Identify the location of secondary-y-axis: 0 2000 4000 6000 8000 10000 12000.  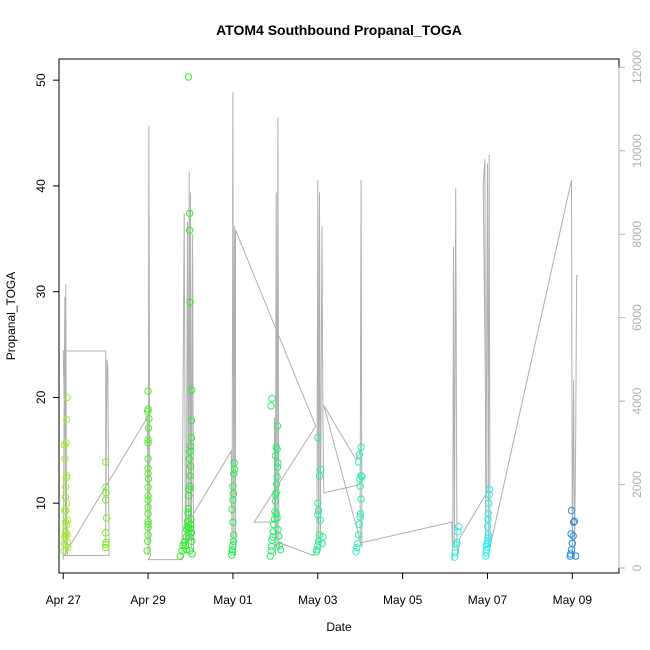
(631, 310).